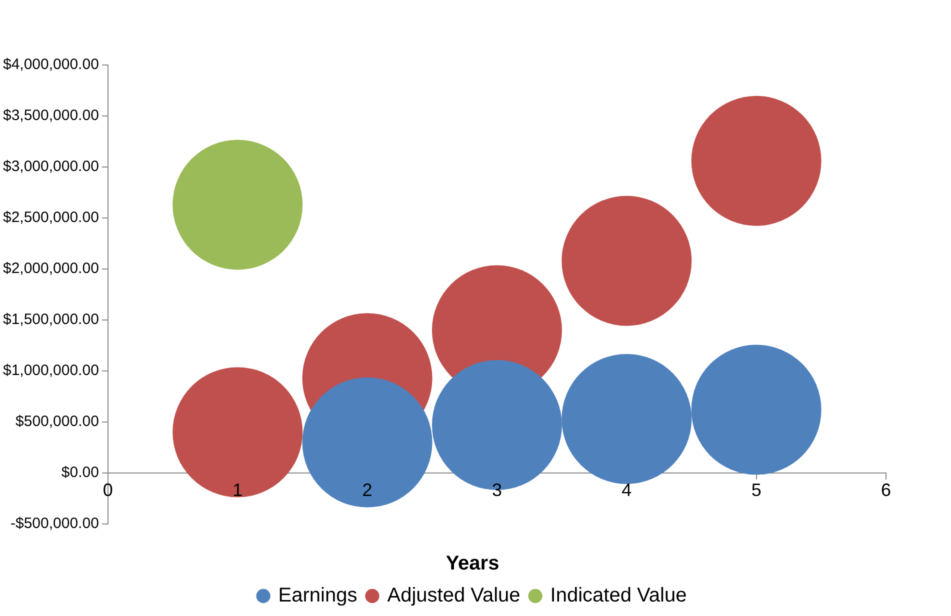 This screenshot has height=616, width=951. Describe the element at coordinates (50, 269) in the screenshot. I see `y-tick-label: $2,000,000.00` at that location.